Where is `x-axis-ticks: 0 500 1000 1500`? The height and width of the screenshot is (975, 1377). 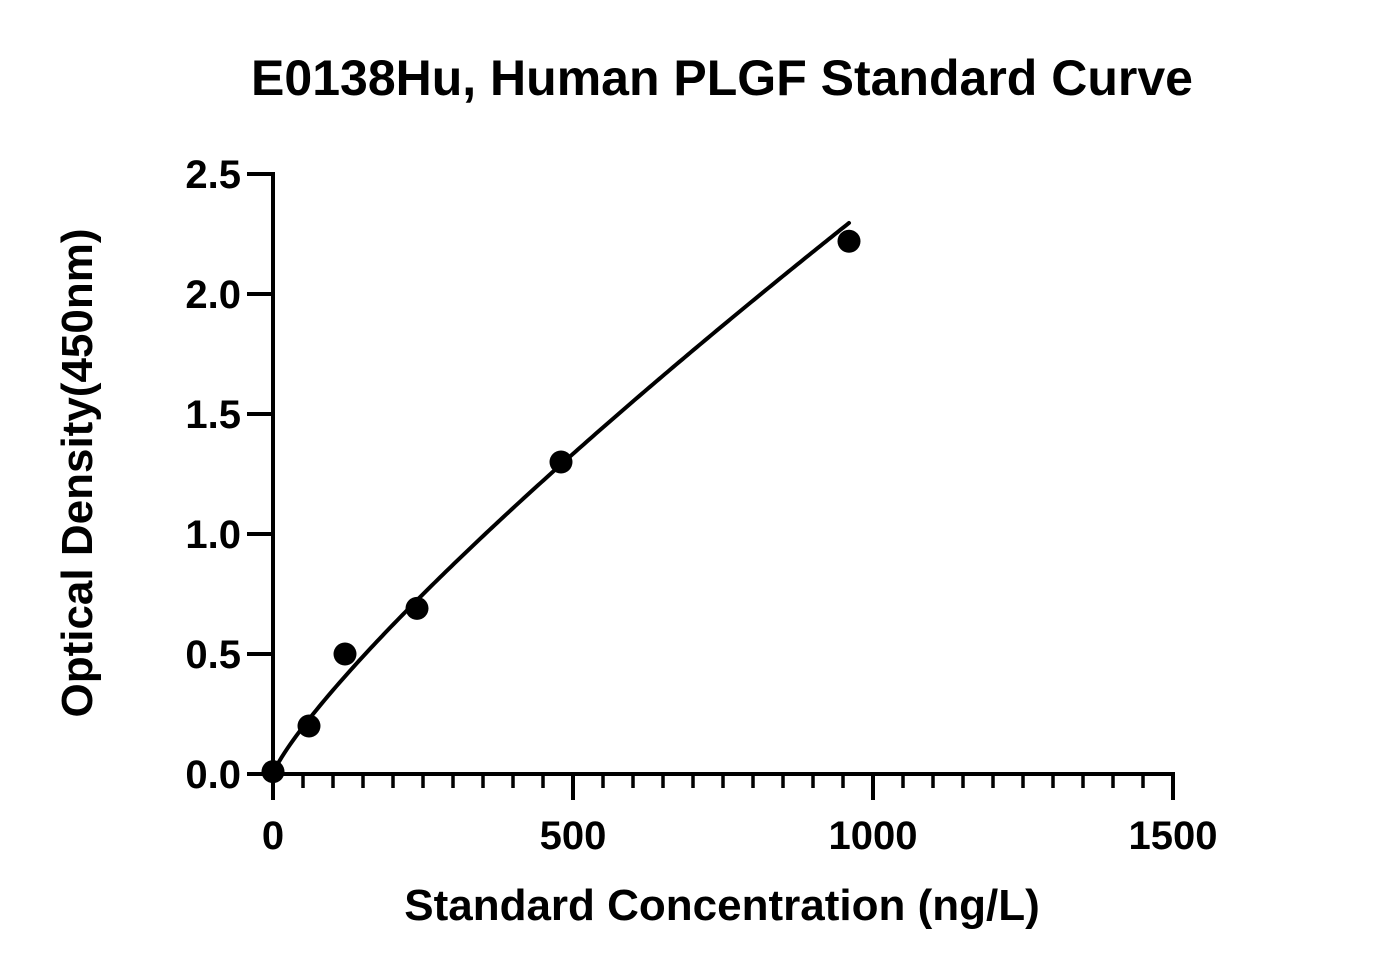 x-axis-ticks: 0 500 1000 1500 is located at coordinates (740, 816).